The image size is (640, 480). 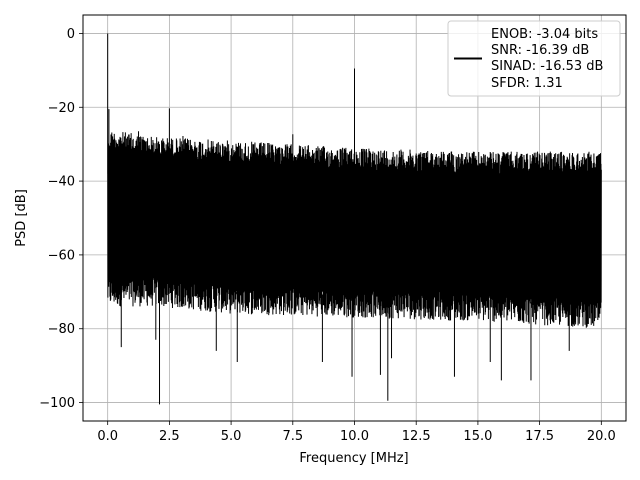 What do you see at coordinates (71, 34) in the screenshot?
I see `y-tick-label: 0` at bounding box center [71, 34].